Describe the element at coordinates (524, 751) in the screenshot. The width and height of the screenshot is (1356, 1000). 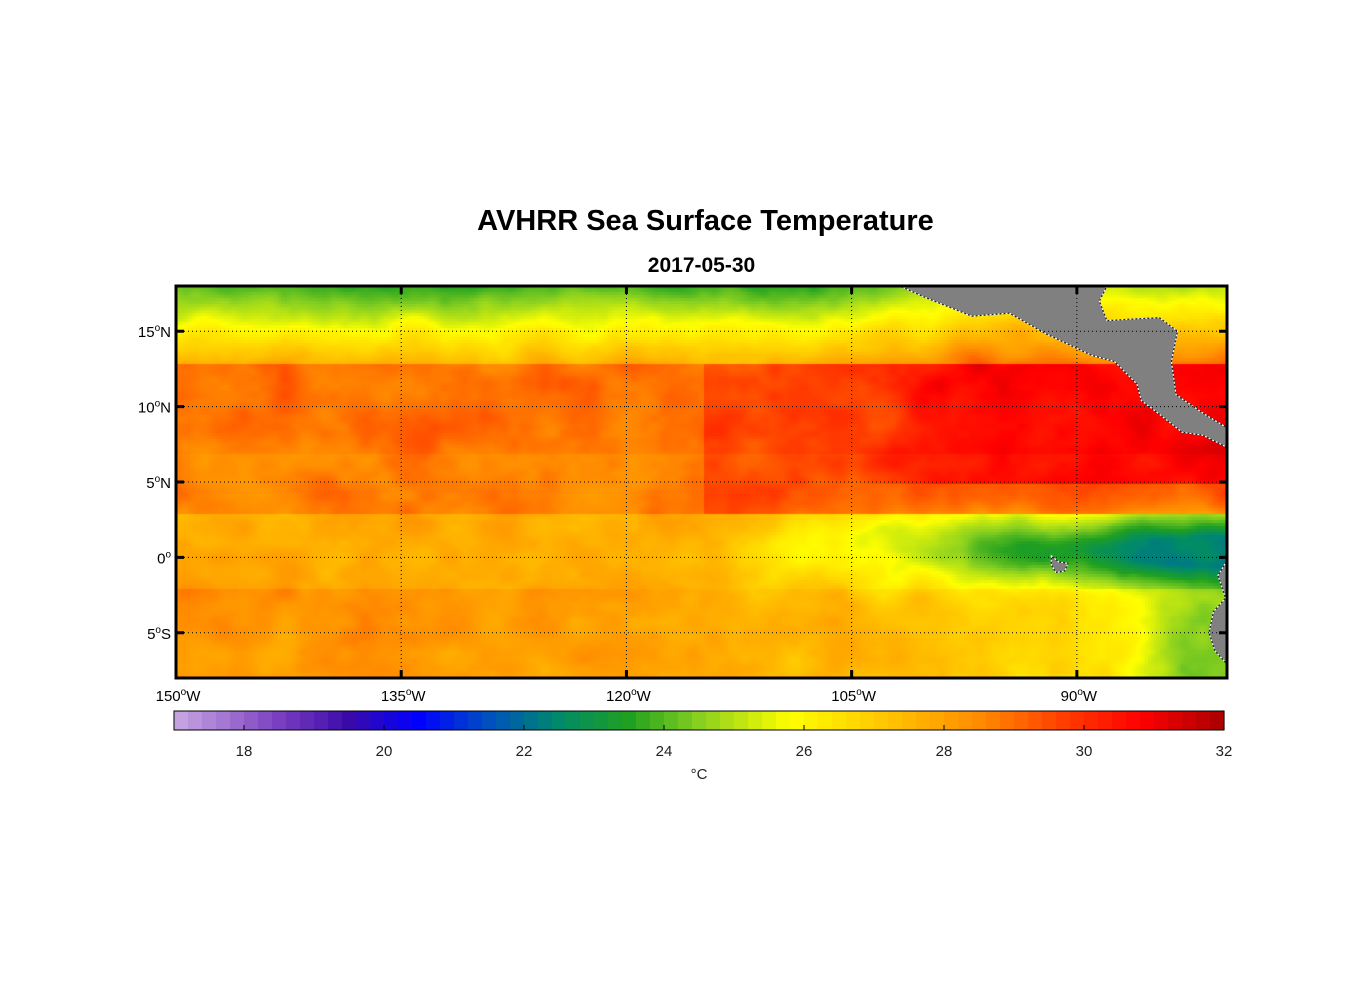
I see `colorbar-tick-label: 22` at that location.